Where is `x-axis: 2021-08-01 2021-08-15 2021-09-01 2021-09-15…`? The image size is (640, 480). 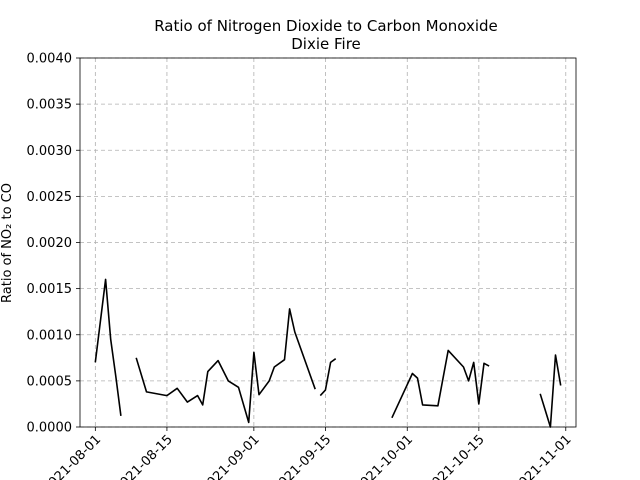
x-axis: 2021-08-01 2021-08-15 2021-09-01 2021-09-15… is located at coordinates (307, 453).